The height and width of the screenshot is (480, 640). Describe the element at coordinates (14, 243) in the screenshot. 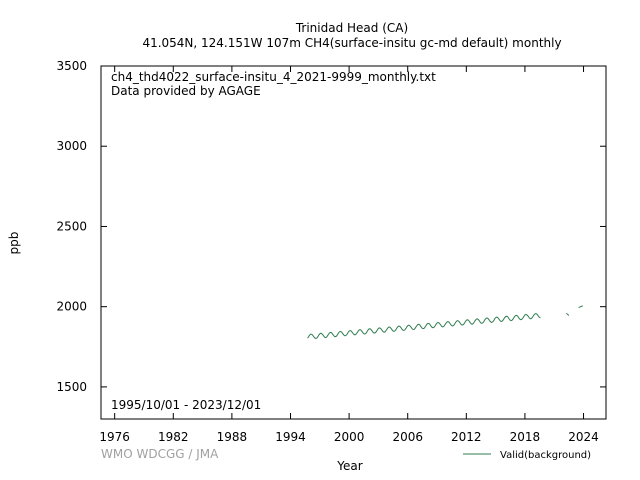

I see `y-axis-label: ppb` at that location.